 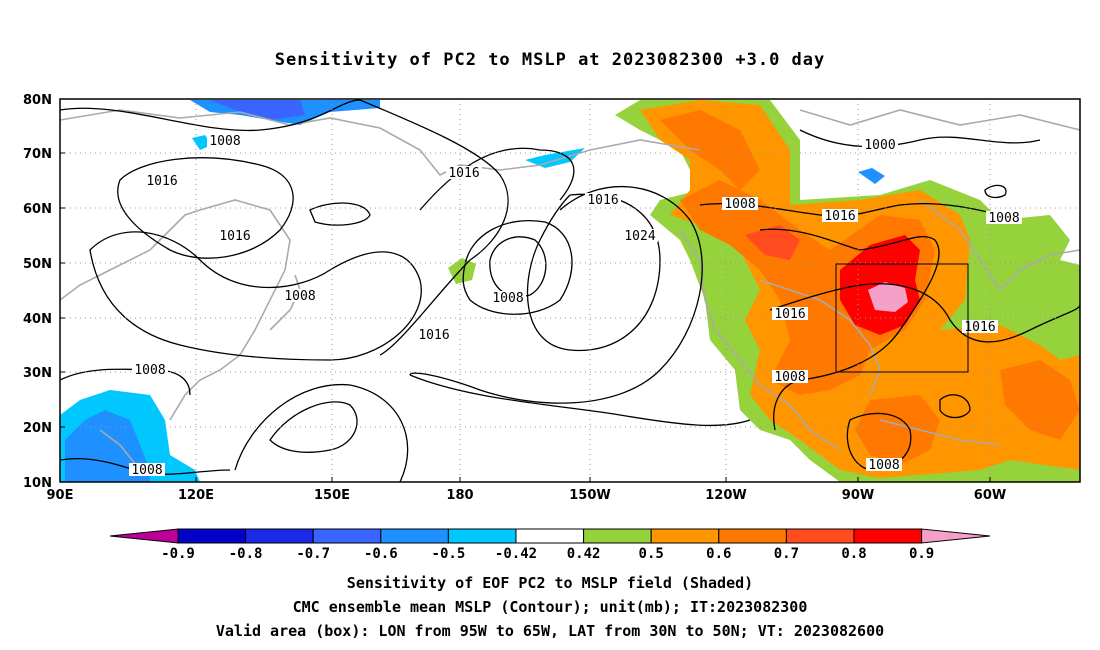 What do you see at coordinates (246, 554) in the screenshot?
I see `colorbar-tick-label: -0.8` at bounding box center [246, 554].